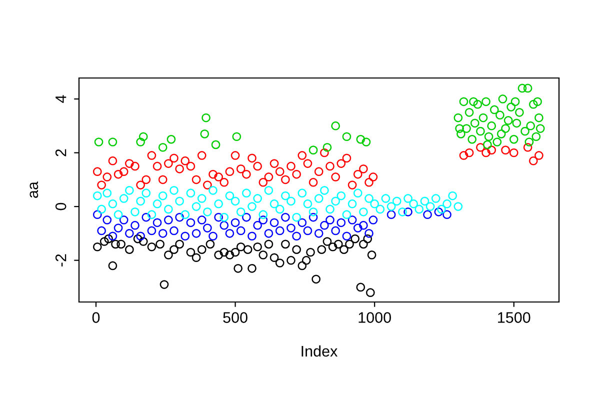  Describe the element at coordinates (514, 317) in the screenshot. I see `x-tick-label: 1500` at that location.